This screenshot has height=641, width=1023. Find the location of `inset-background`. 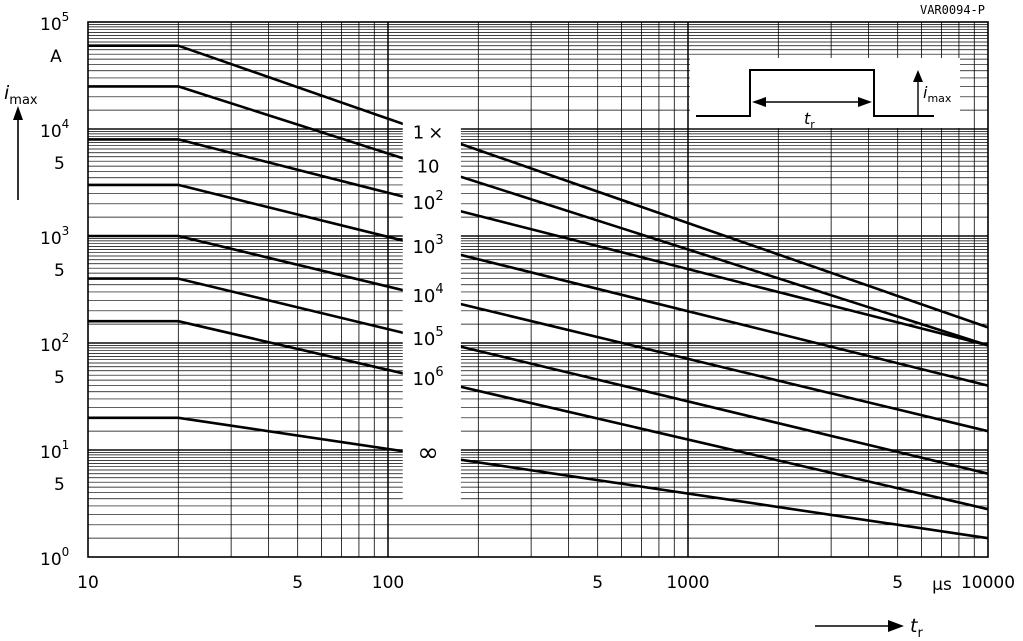

inset-background is located at coordinates (825, 93).